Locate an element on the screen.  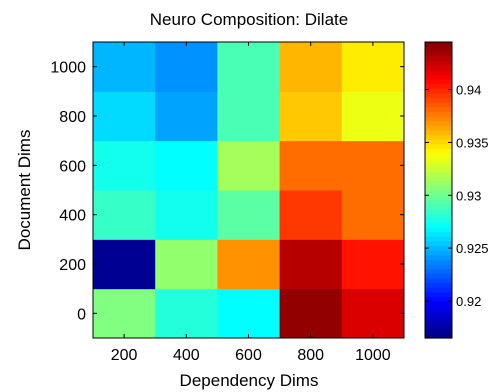
x-tick-label: 400 is located at coordinates (186, 355).